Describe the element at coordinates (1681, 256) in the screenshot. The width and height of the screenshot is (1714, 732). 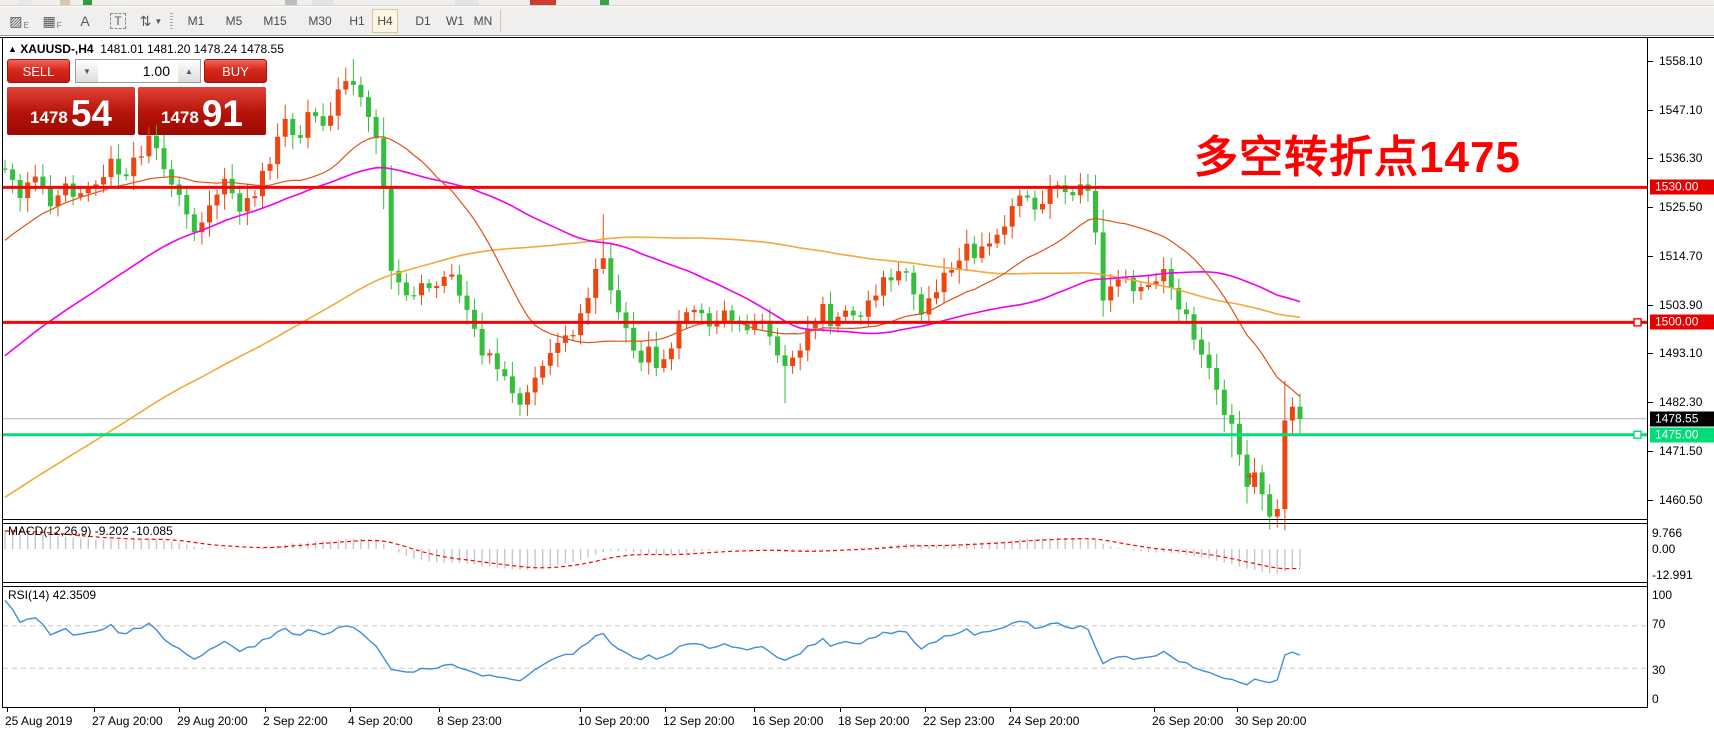
I see `price-axis-label: 1514.70` at that location.